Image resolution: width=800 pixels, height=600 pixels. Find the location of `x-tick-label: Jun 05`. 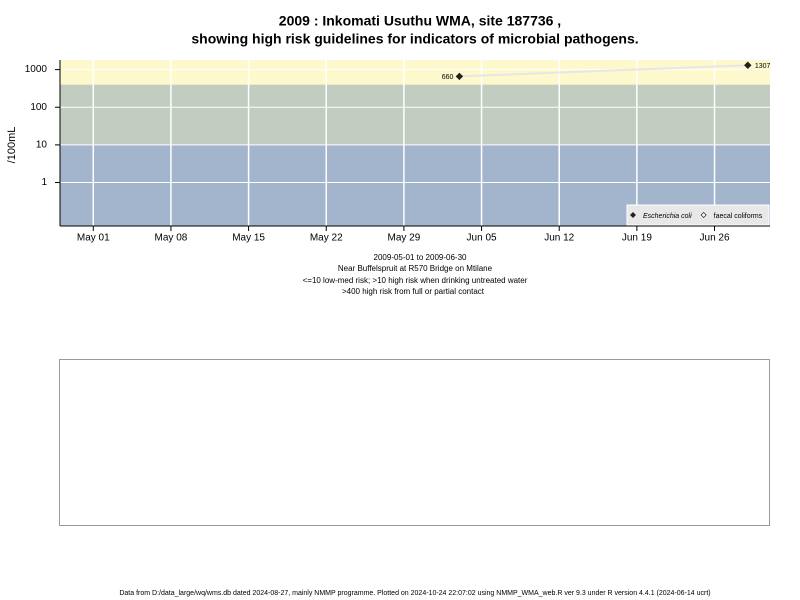

x-tick-label: Jun 05 is located at coordinates (482, 238).